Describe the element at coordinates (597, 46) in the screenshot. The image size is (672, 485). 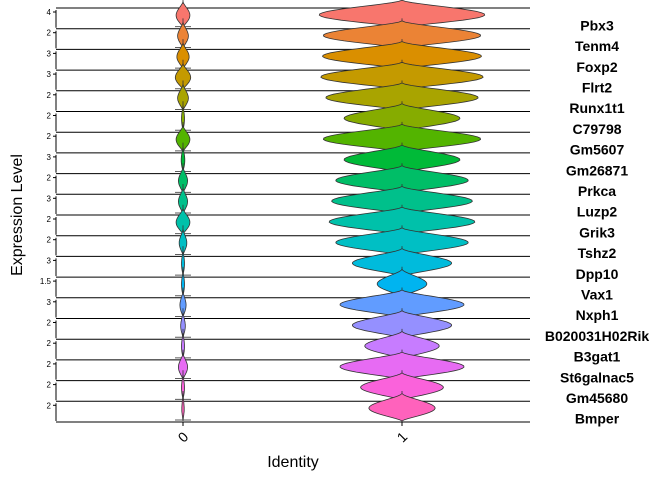
I see `gene-label-tenm4: Tenm4` at that location.